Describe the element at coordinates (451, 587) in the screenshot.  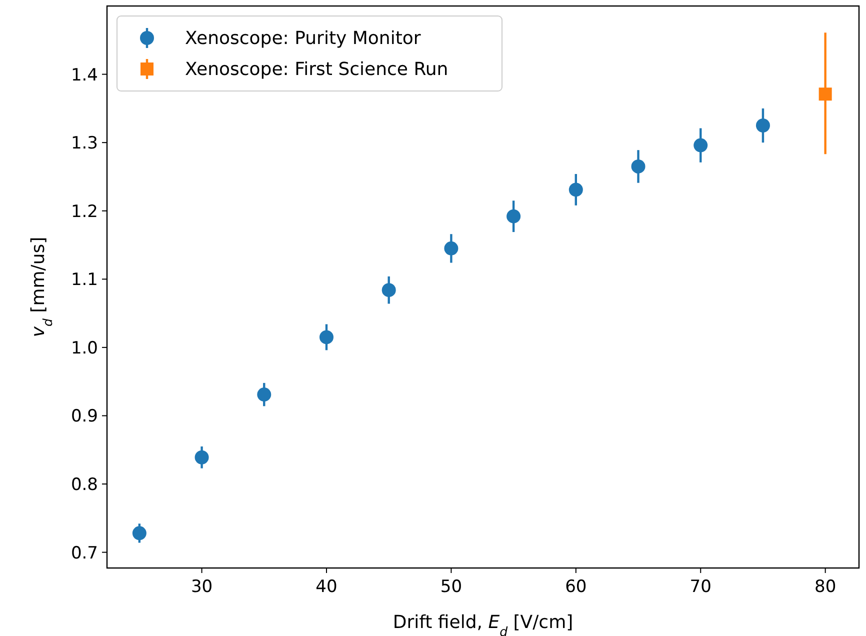
I see `x-tick-label: 50` at that location.